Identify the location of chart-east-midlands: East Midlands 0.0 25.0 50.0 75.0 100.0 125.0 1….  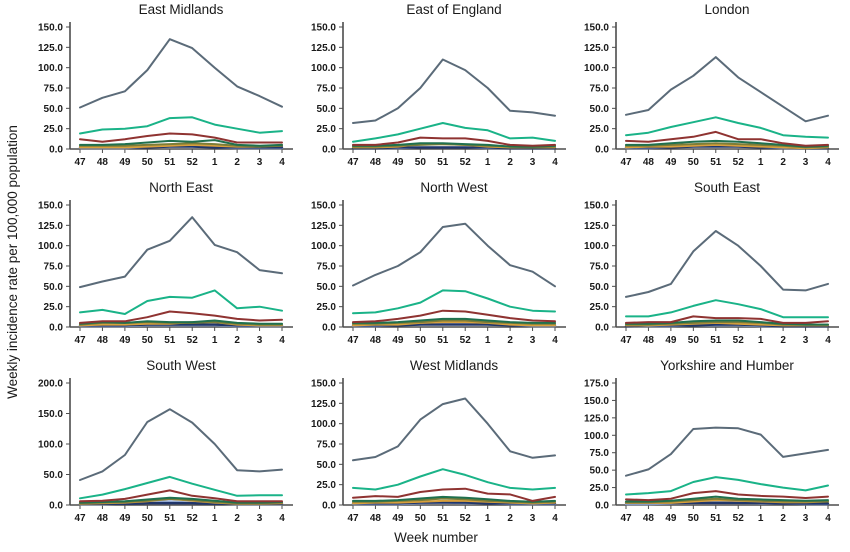
(162, 91).